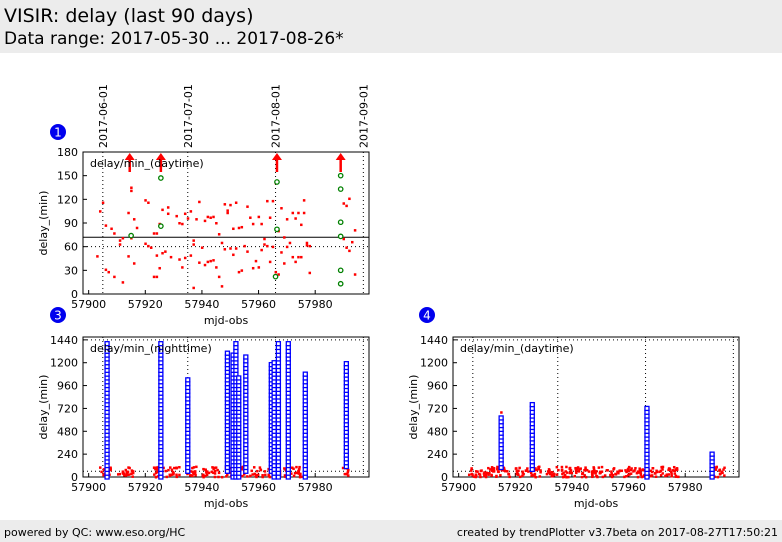 This screenshot has width=782, height=542. I want to click on plot-title: delay/min_(daytime), so click(147, 163).